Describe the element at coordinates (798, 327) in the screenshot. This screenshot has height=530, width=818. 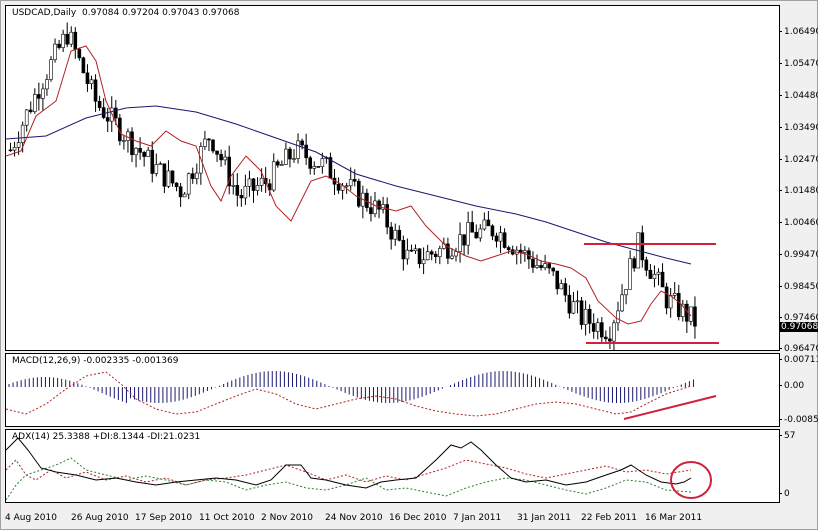
I see `current-price-label: 0.97068` at that location.